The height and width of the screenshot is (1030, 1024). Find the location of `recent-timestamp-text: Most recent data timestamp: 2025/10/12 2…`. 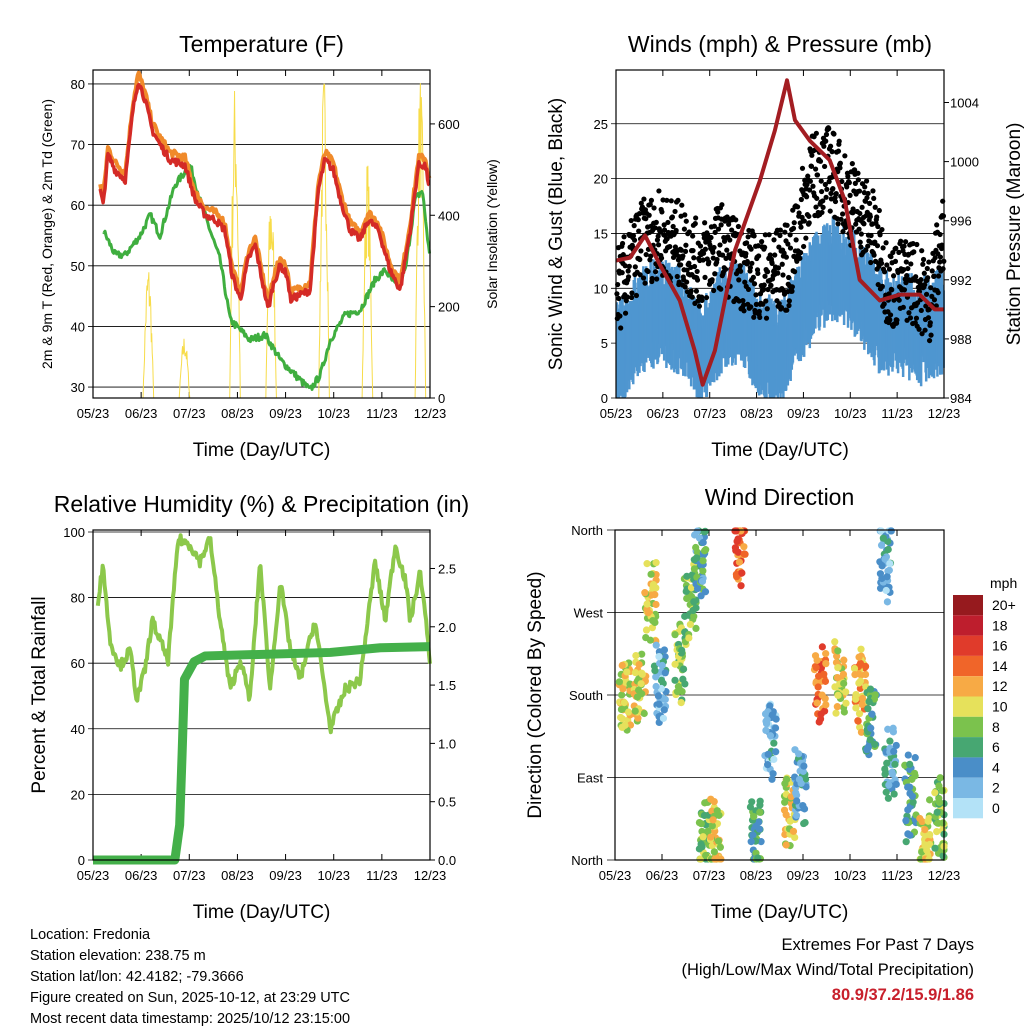

recent-timestamp-text: Most recent data timestamp: 2025/10/12 2… is located at coordinates (190, 1019).